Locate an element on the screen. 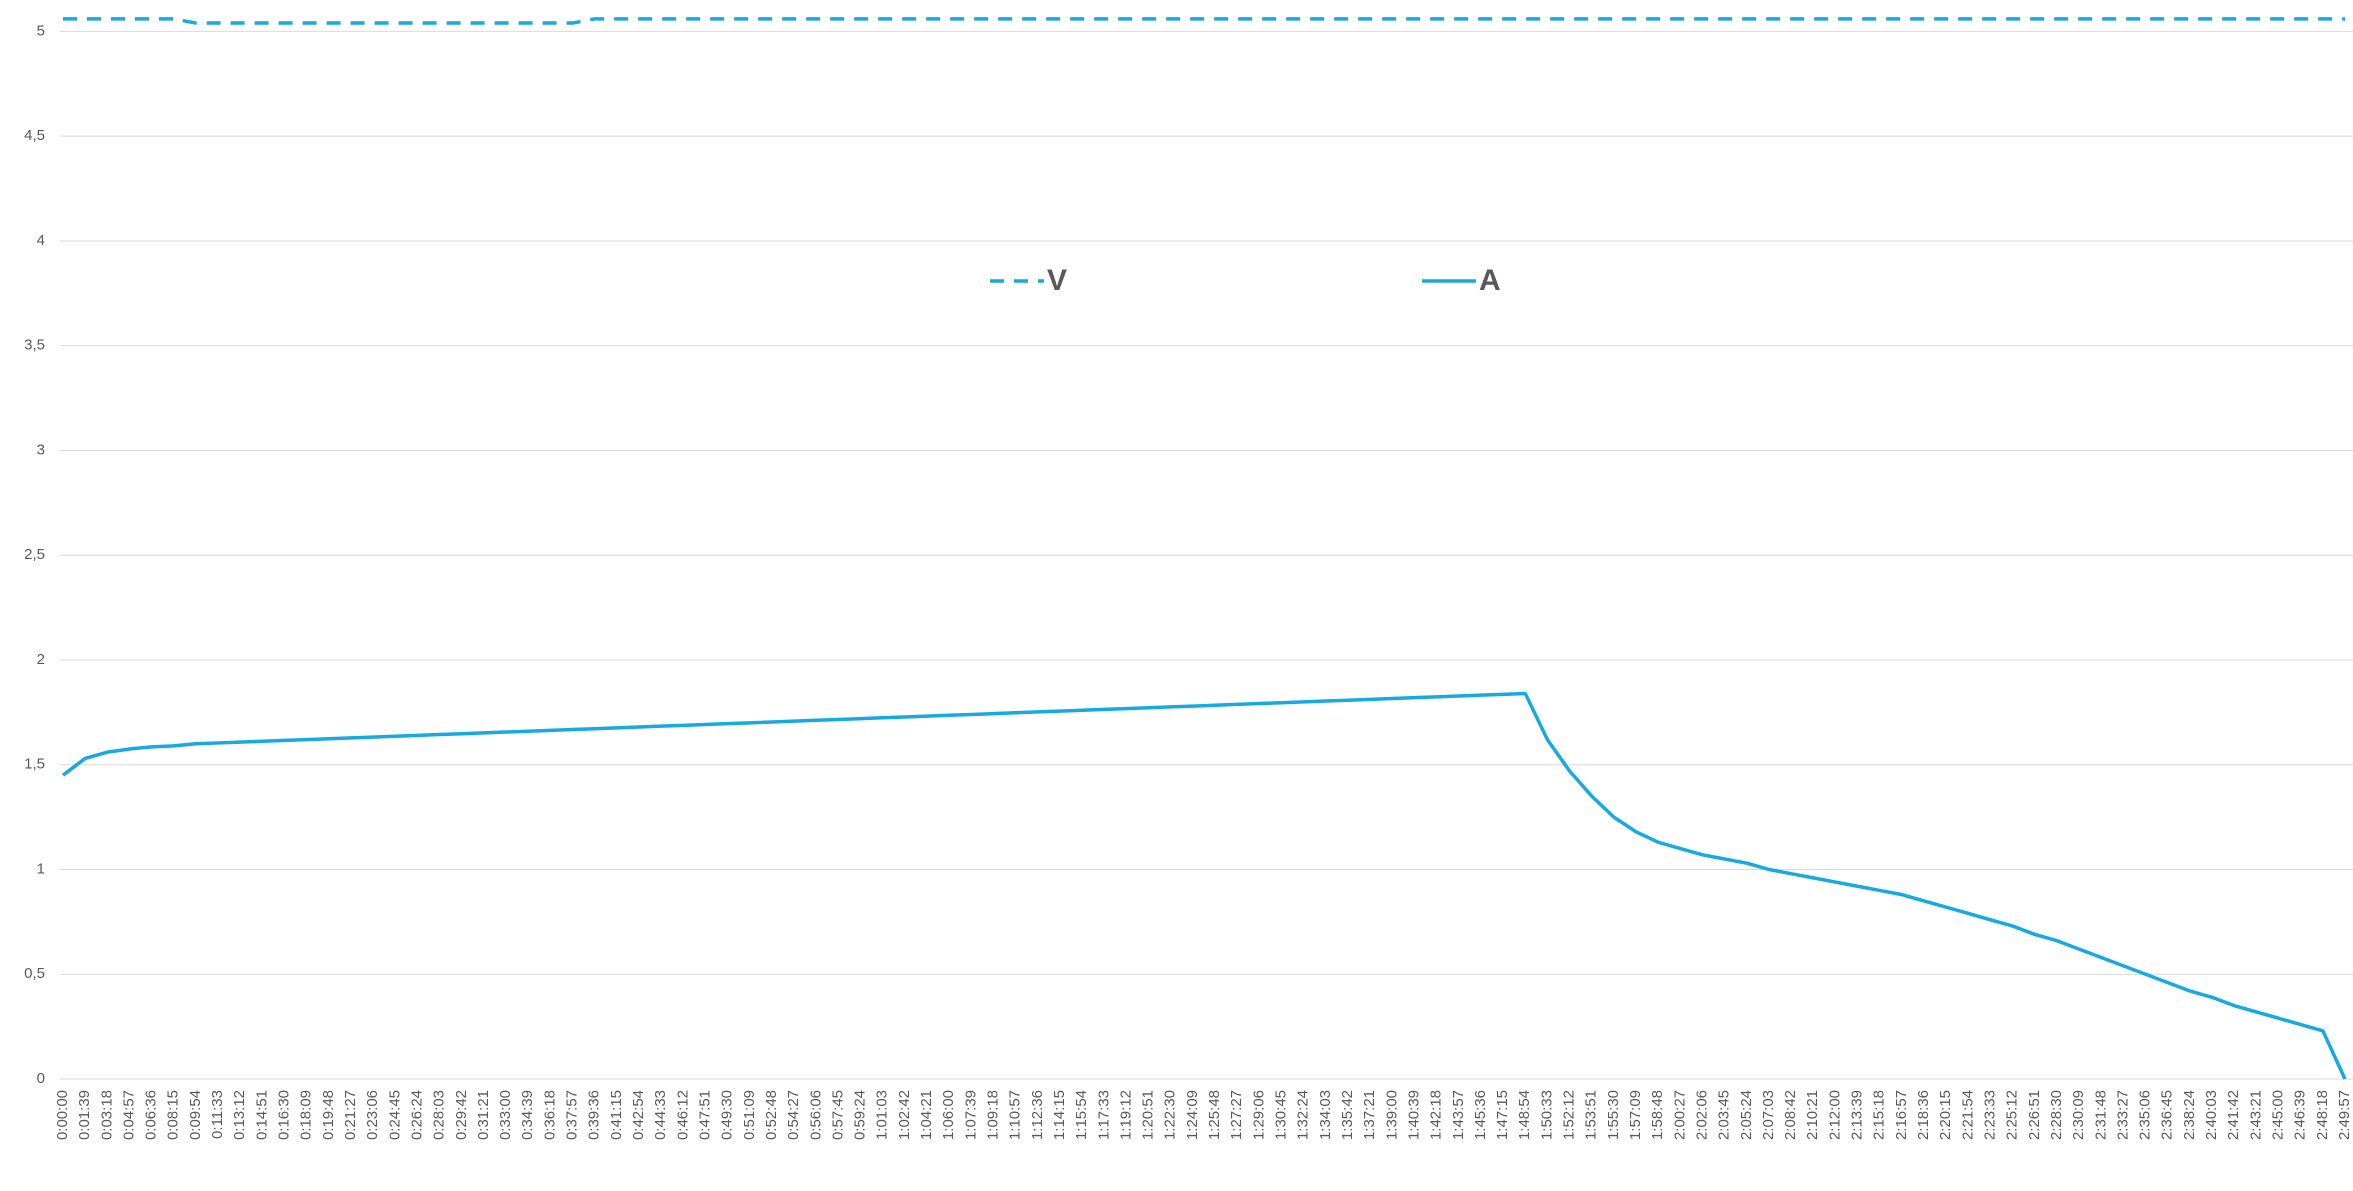 The image size is (2353, 1191). x-tick-label: 0:14:51 is located at coordinates (261, 1115).